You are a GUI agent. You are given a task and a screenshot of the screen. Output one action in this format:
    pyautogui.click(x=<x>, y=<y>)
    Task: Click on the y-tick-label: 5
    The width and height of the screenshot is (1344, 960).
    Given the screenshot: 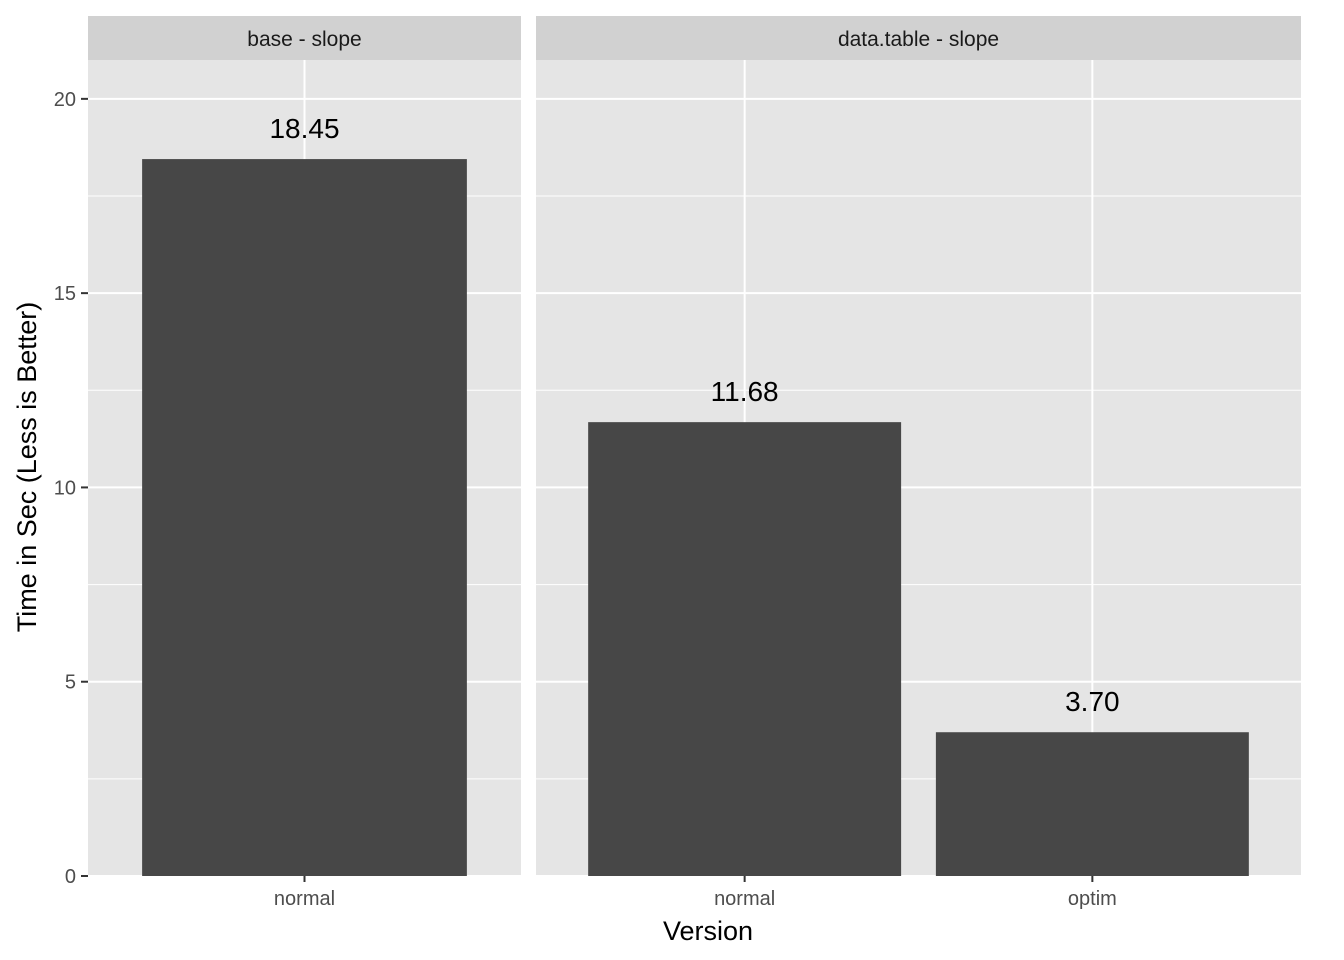 What is the action you would take?
    pyautogui.click(x=70, y=683)
    